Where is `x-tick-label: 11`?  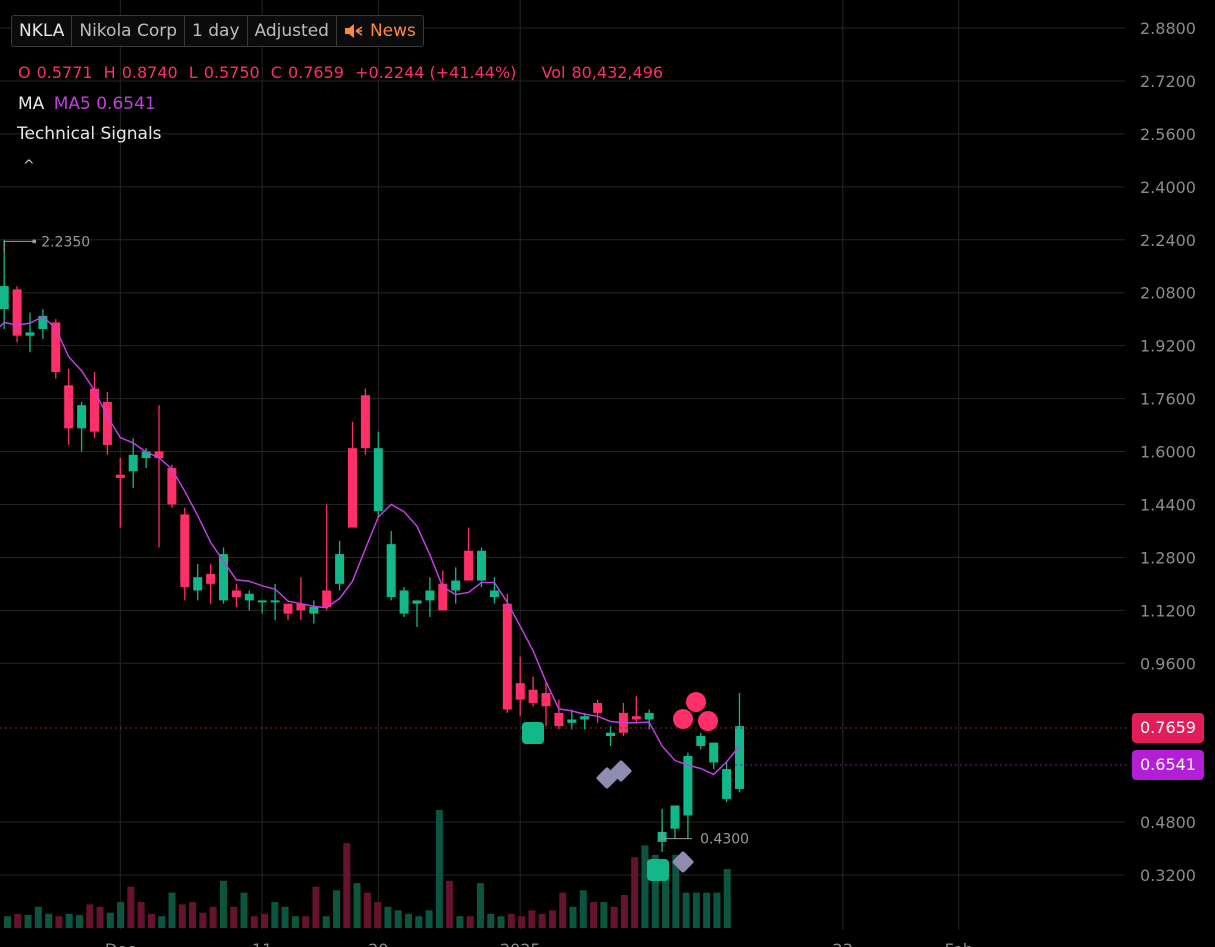 x-tick-label: 11 is located at coordinates (262, 943).